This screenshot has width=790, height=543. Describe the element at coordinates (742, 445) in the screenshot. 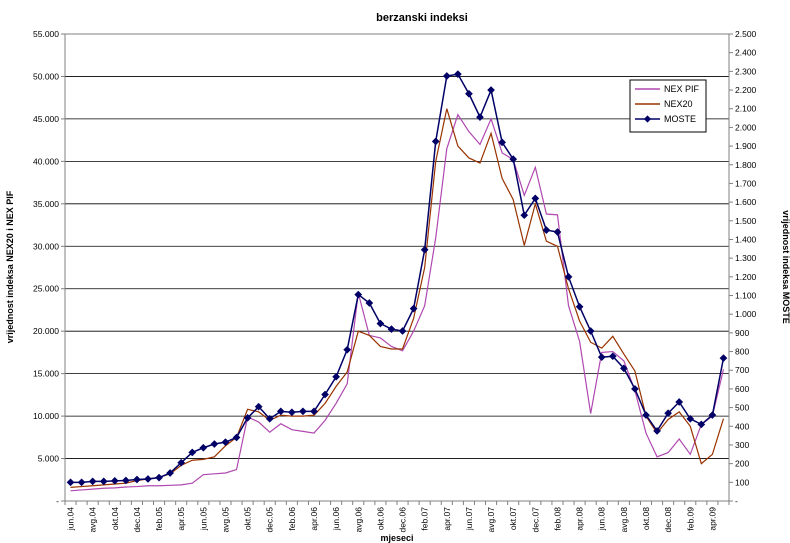

I see `y-right-tick-label: 300` at that location.